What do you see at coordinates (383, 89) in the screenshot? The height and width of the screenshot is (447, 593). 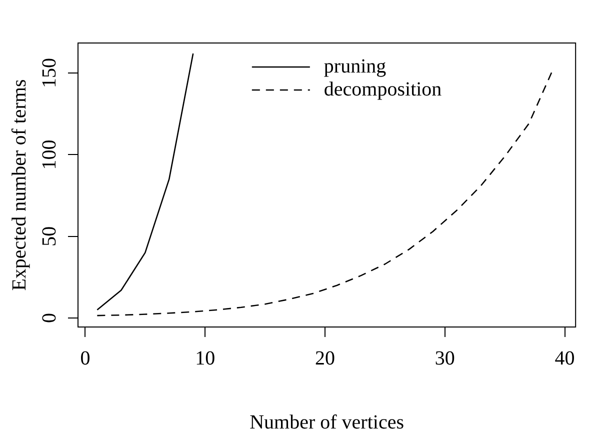 I see `legend-label: decomposition` at bounding box center [383, 89].